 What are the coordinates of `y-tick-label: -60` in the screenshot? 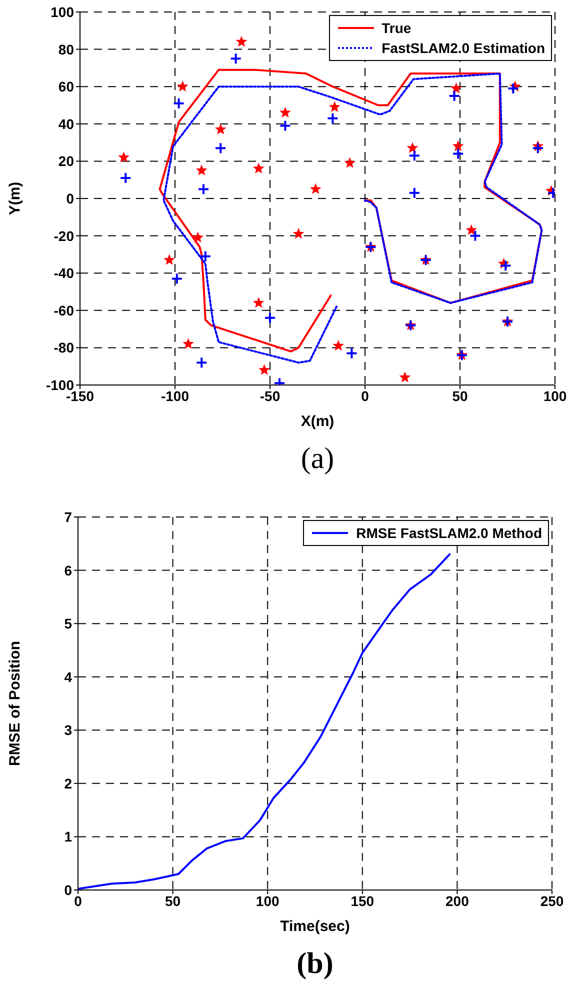 It's located at (64, 310).